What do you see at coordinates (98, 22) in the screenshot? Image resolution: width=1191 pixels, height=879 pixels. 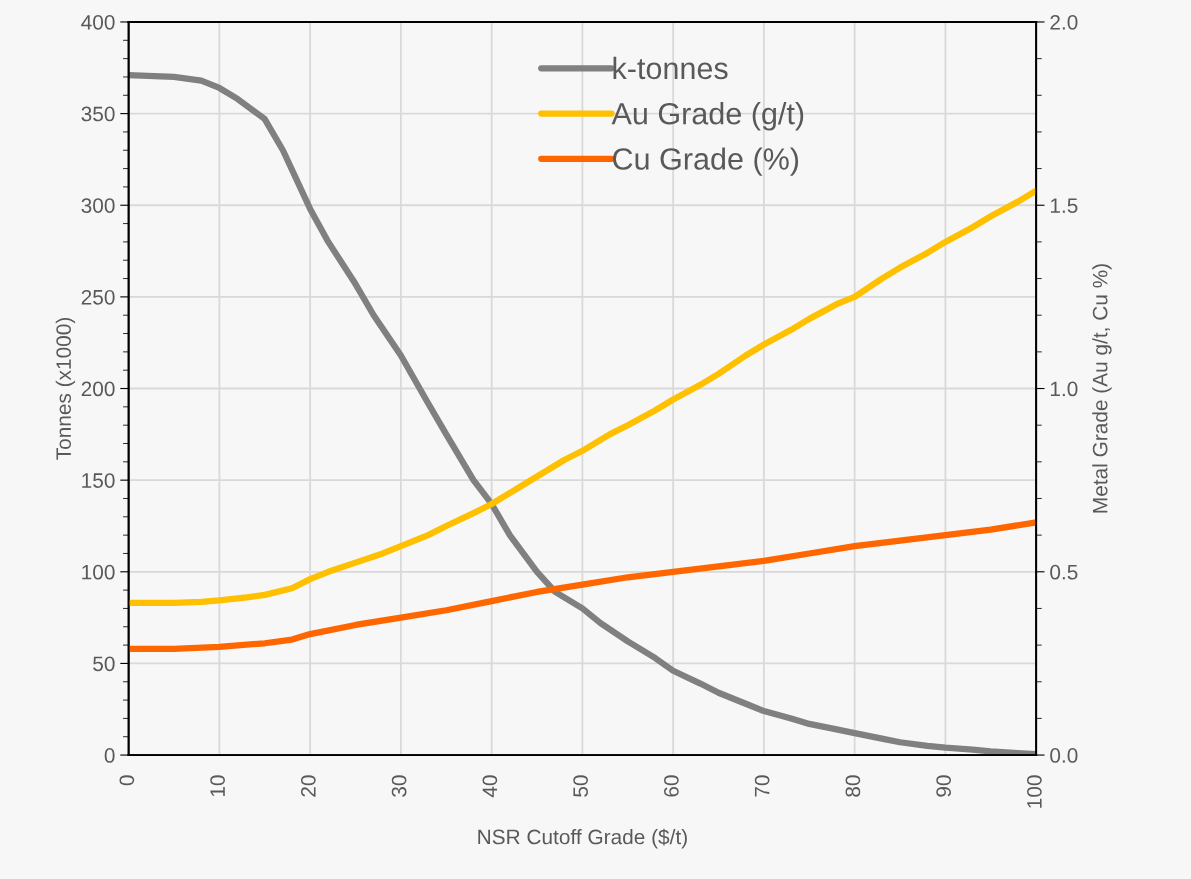 I see `y-tick-label: 400` at bounding box center [98, 22].